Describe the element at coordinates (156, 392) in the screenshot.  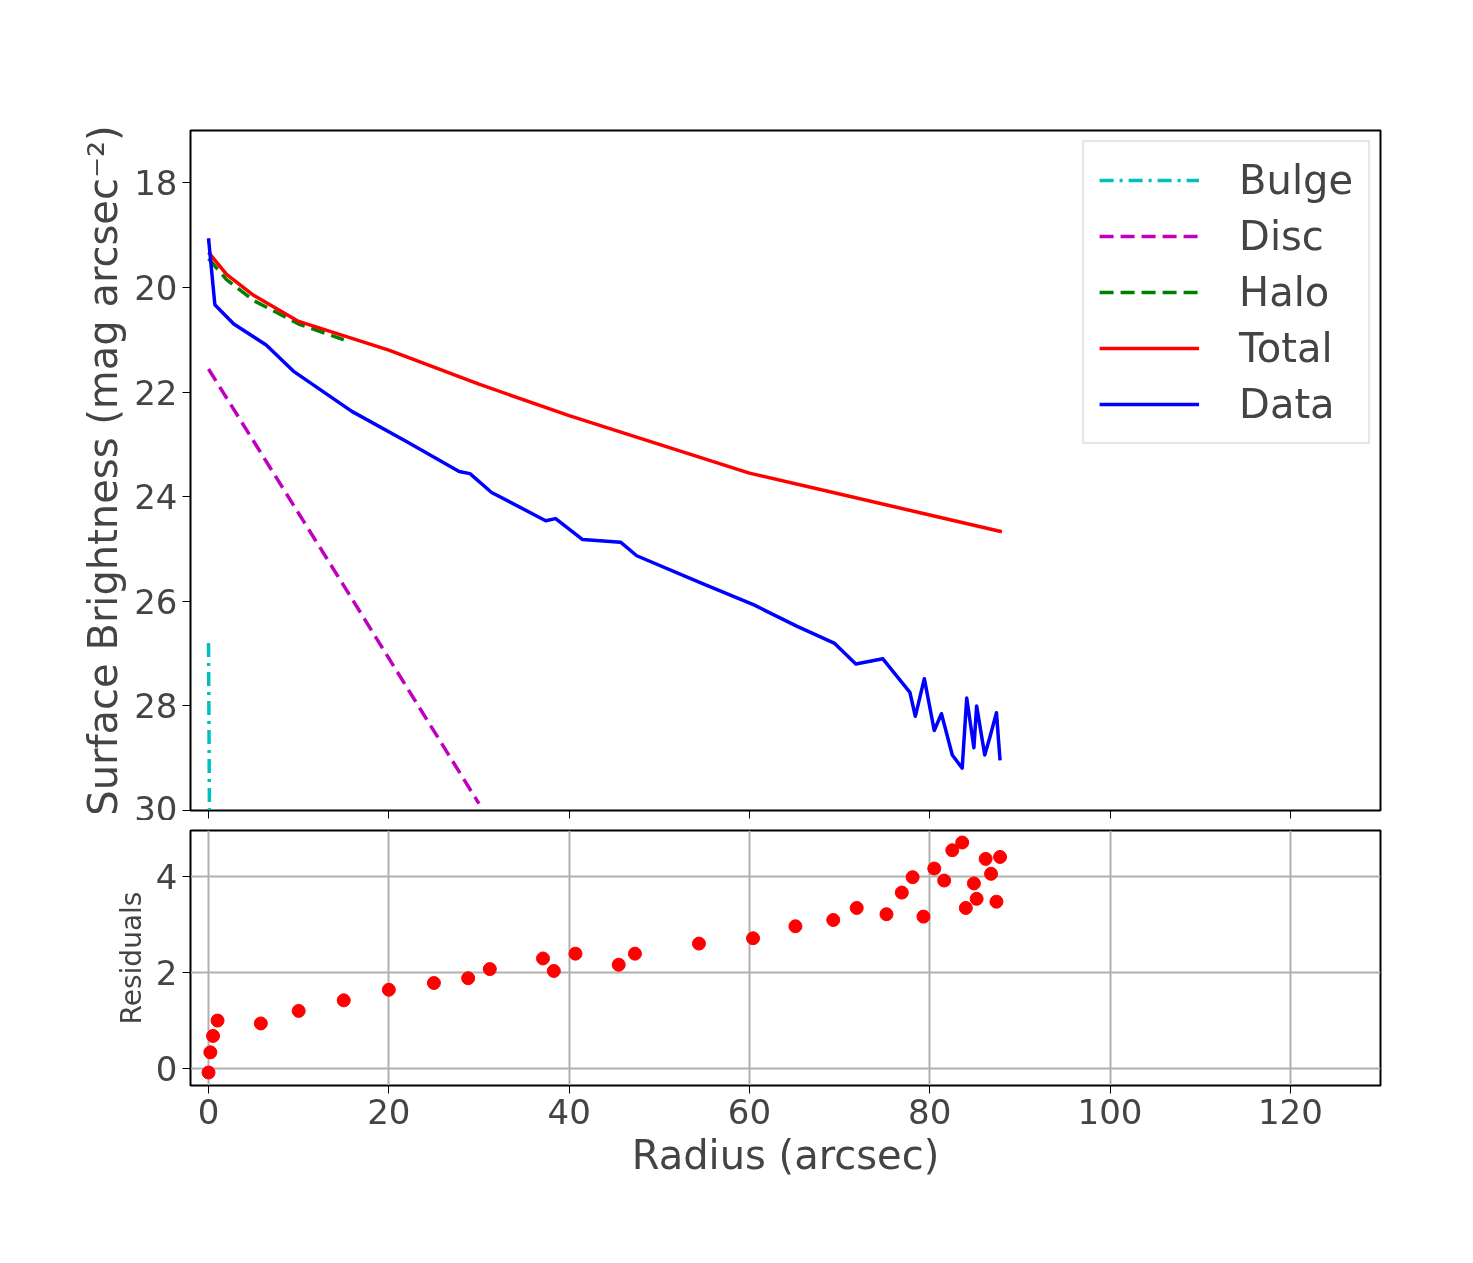
I see `y-tick-label: 22` at that location.